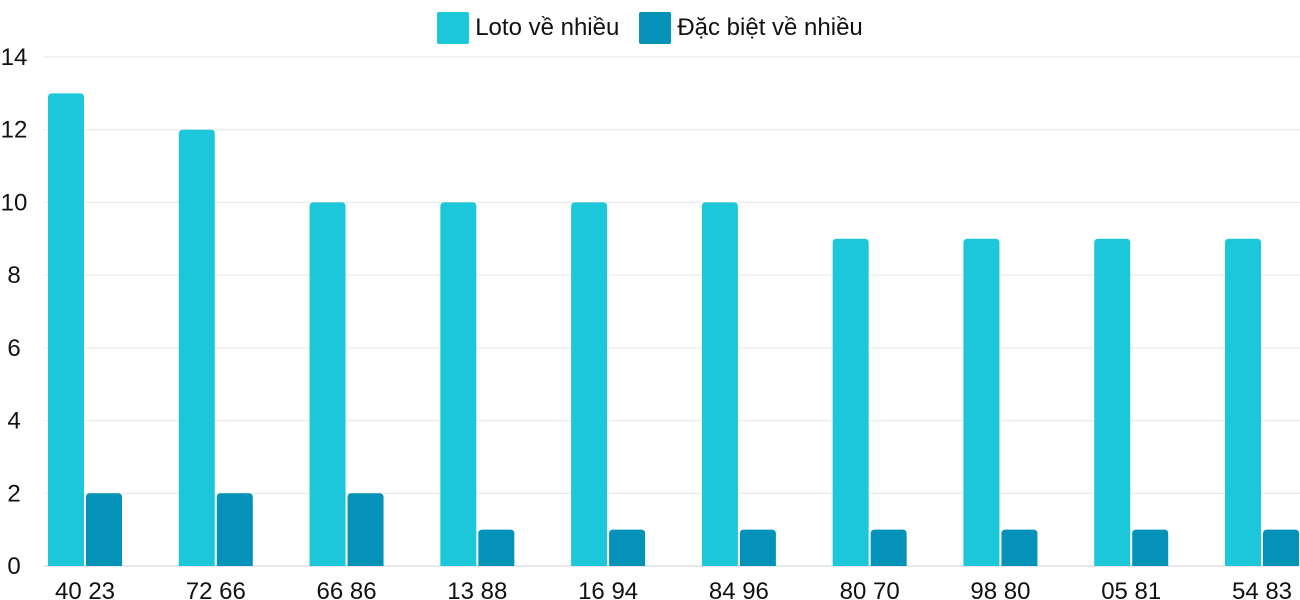 This screenshot has width=1300, height=600. What do you see at coordinates (85, 589) in the screenshot?
I see `x-tick-label: 40 23` at bounding box center [85, 589].